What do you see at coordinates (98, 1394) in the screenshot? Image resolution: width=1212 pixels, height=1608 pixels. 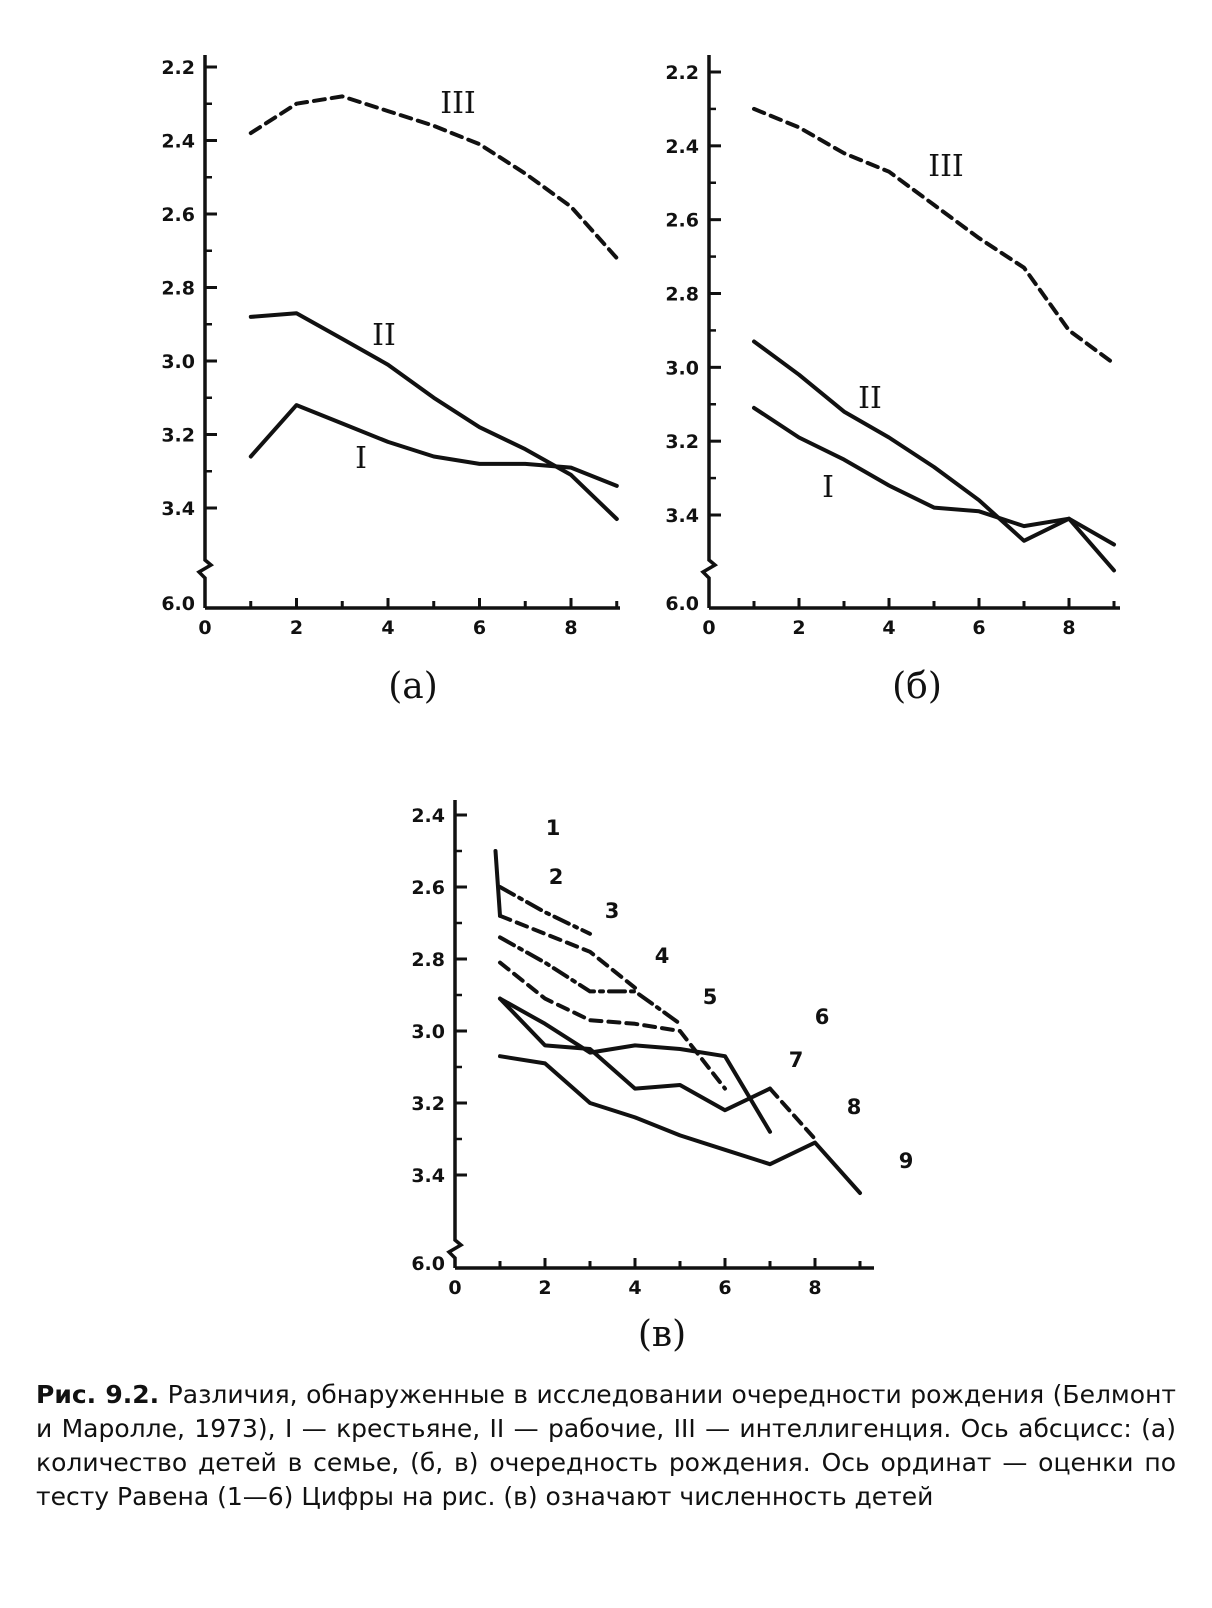 I see `caption-figure-number: Рис. 9.2.` at bounding box center [98, 1394].